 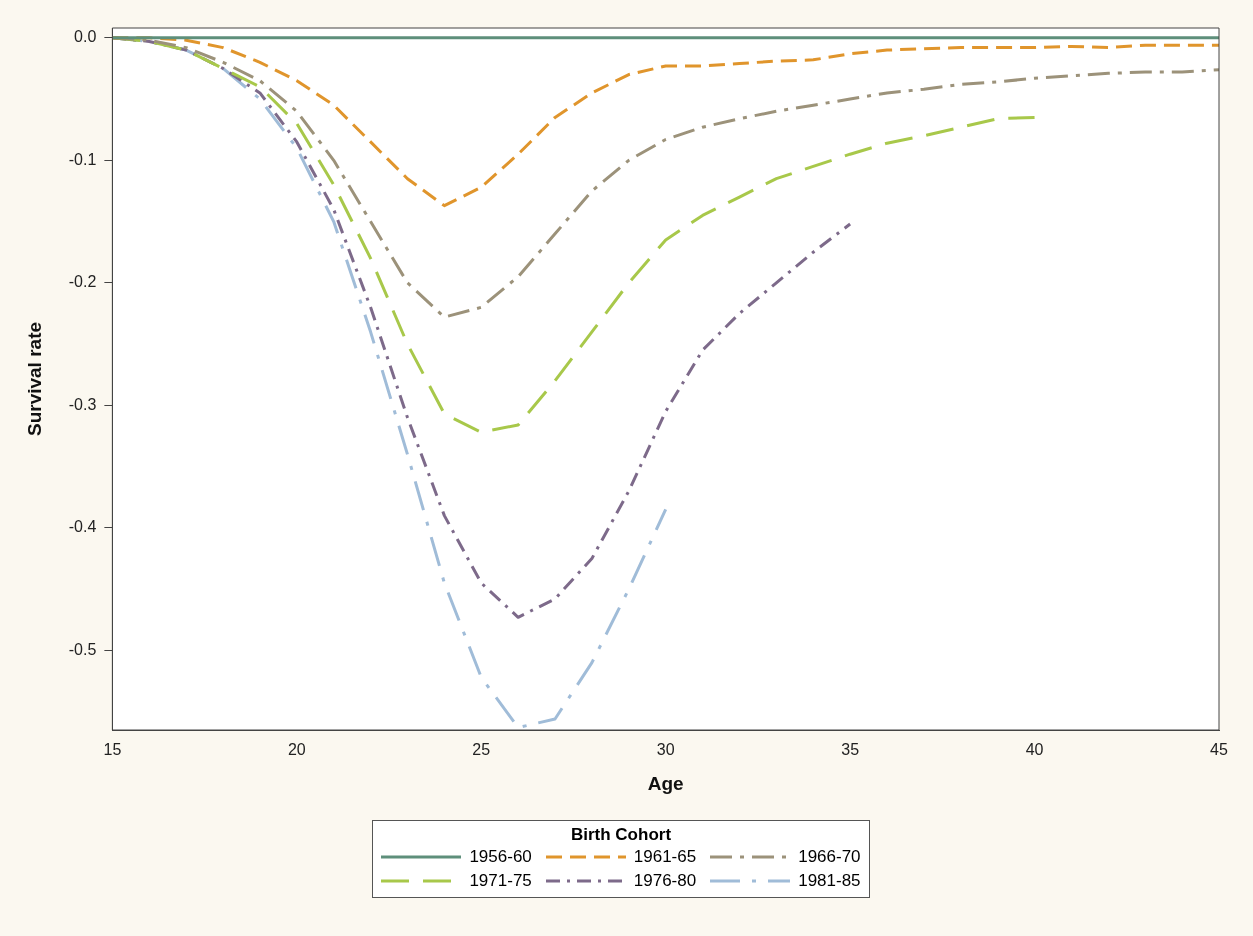 What do you see at coordinates (665, 783) in the screenshot?
I see `x-axis-title: Age` at bounding box center [665, 783].